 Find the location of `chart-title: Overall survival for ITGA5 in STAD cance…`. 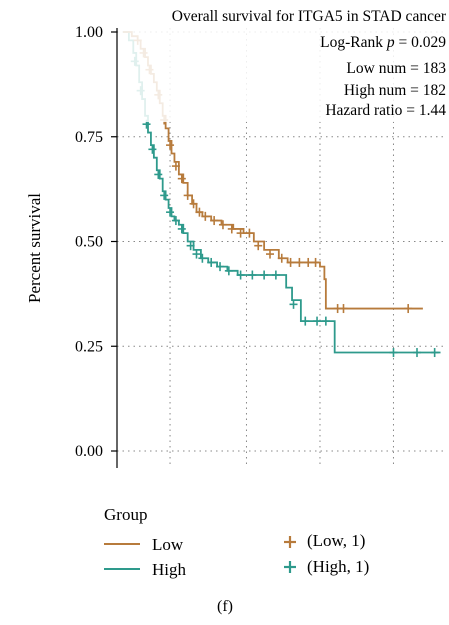

chart-title: Overall survival for ITGA5 in STAD cance… is located at coordinates (309, 16).